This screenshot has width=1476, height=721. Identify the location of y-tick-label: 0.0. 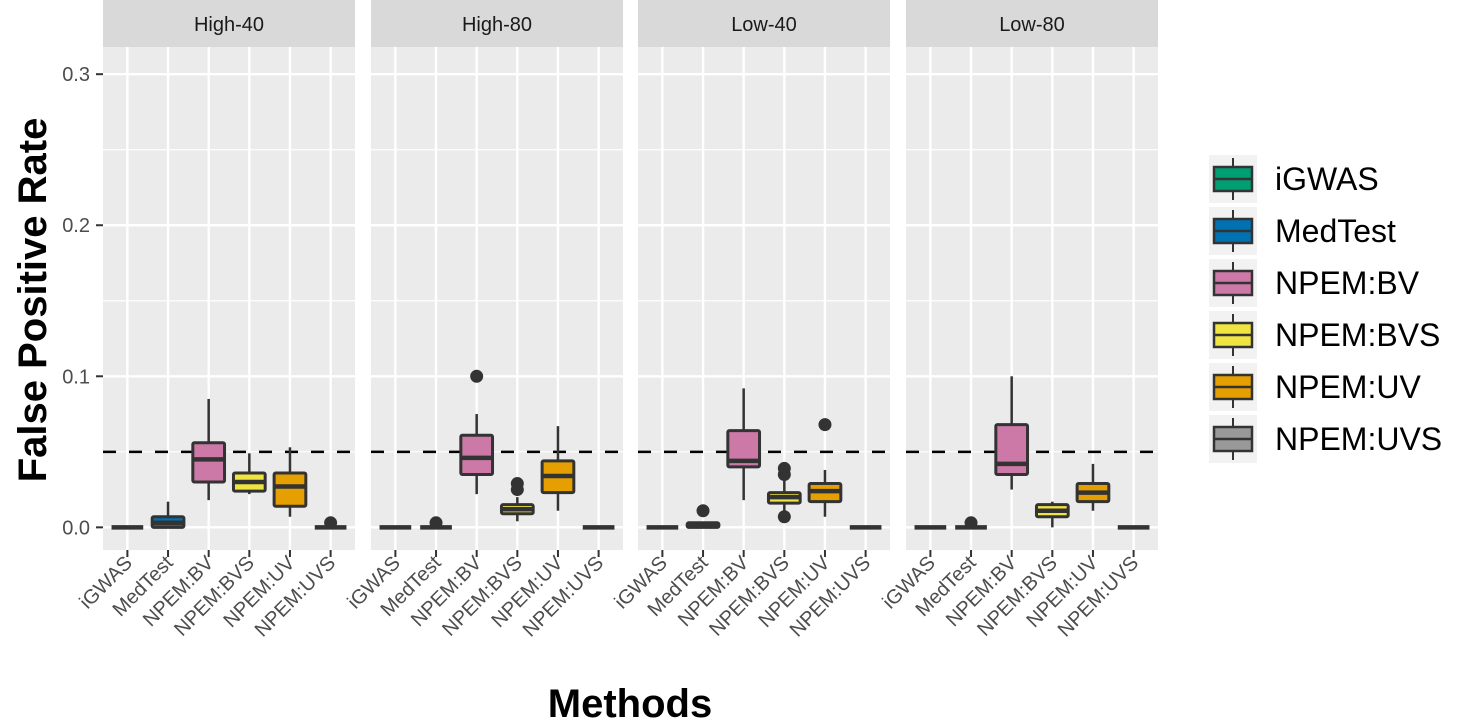
(76, 528).